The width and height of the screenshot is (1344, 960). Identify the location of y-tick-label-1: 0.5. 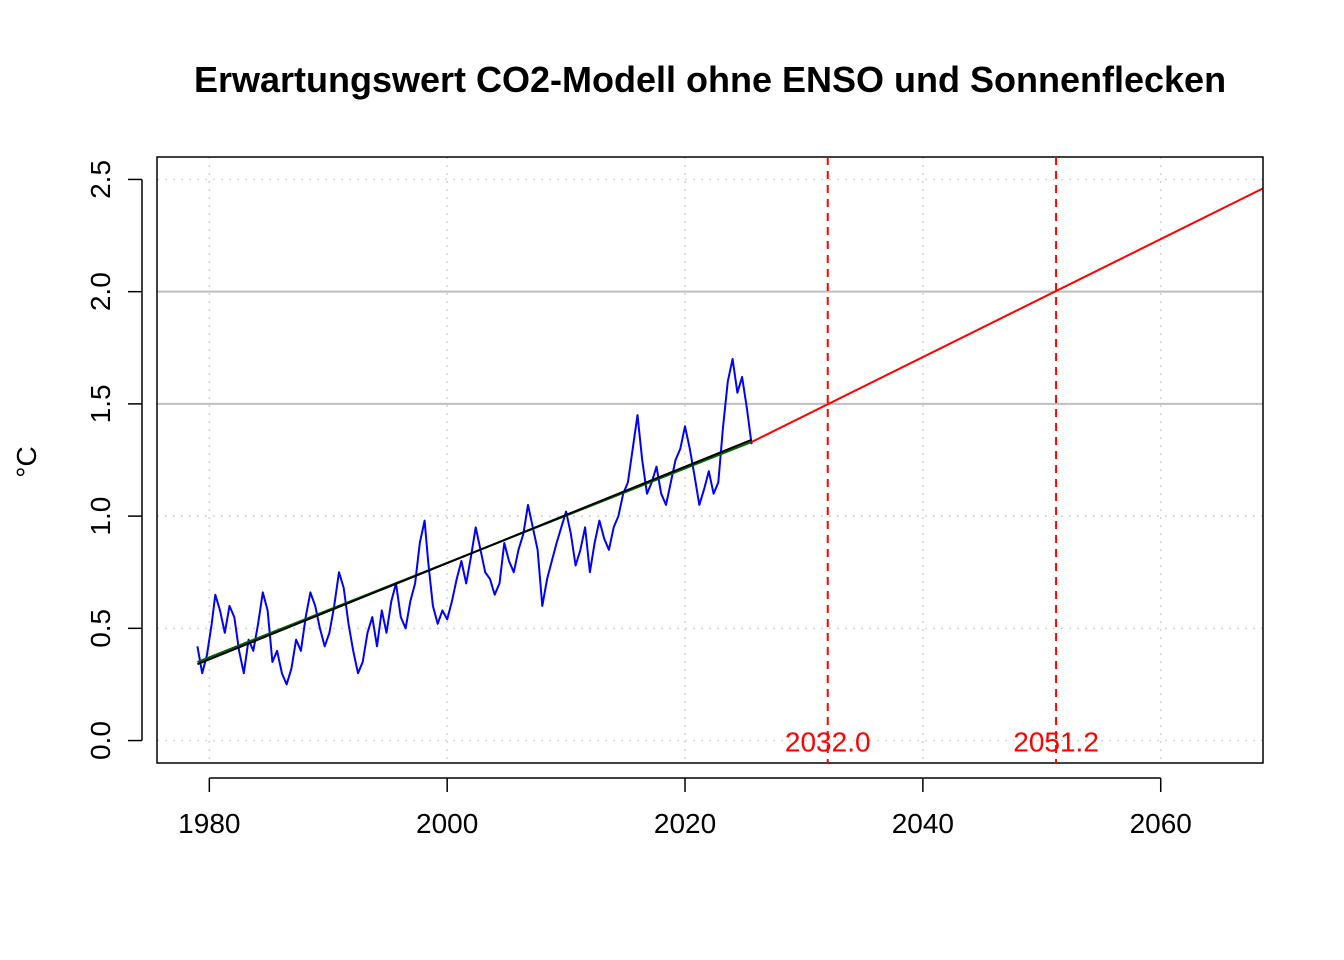
(100, 628).